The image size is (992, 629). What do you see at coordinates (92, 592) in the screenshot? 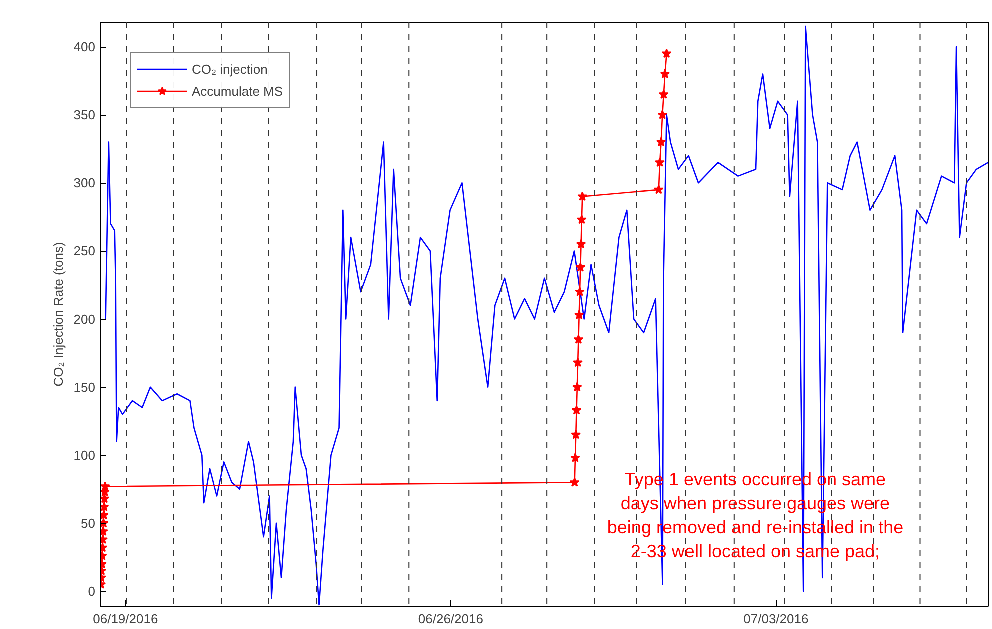
I see `y-tick-label: 0` at bounding box center [92, 592].